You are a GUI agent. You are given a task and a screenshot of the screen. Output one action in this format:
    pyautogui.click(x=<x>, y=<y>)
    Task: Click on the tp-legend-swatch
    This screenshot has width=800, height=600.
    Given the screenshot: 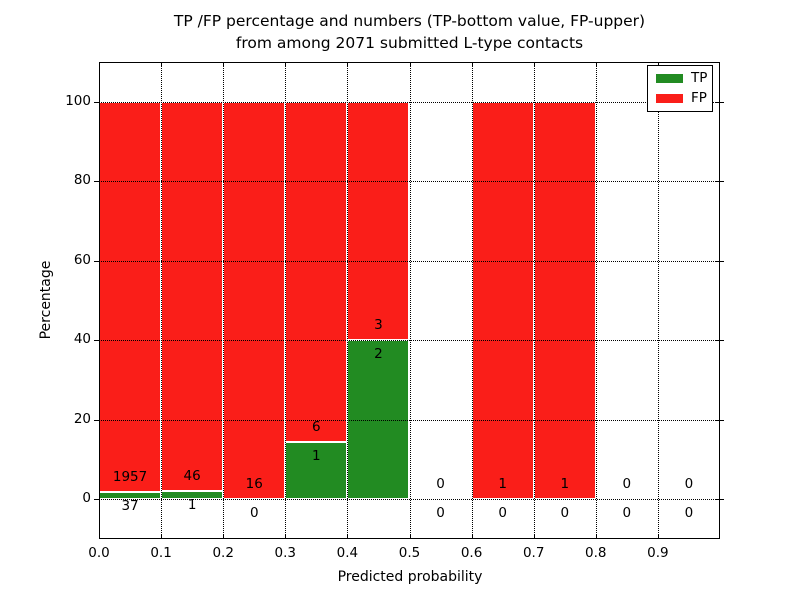 What is the action you would take?
    pyautogui.click(x=669, y=79)
    